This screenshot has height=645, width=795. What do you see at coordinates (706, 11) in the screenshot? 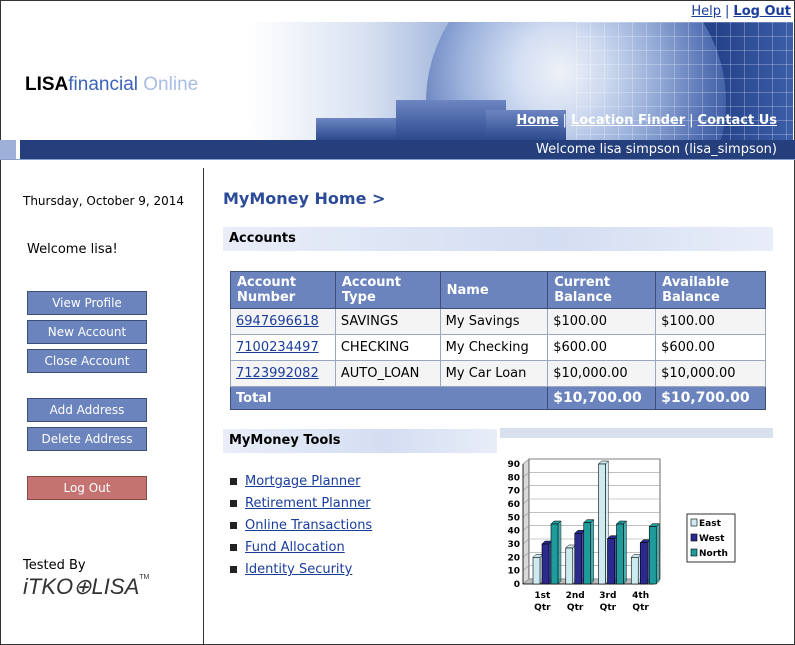
I see `help-link: Help` at bounding box center [706, 11].